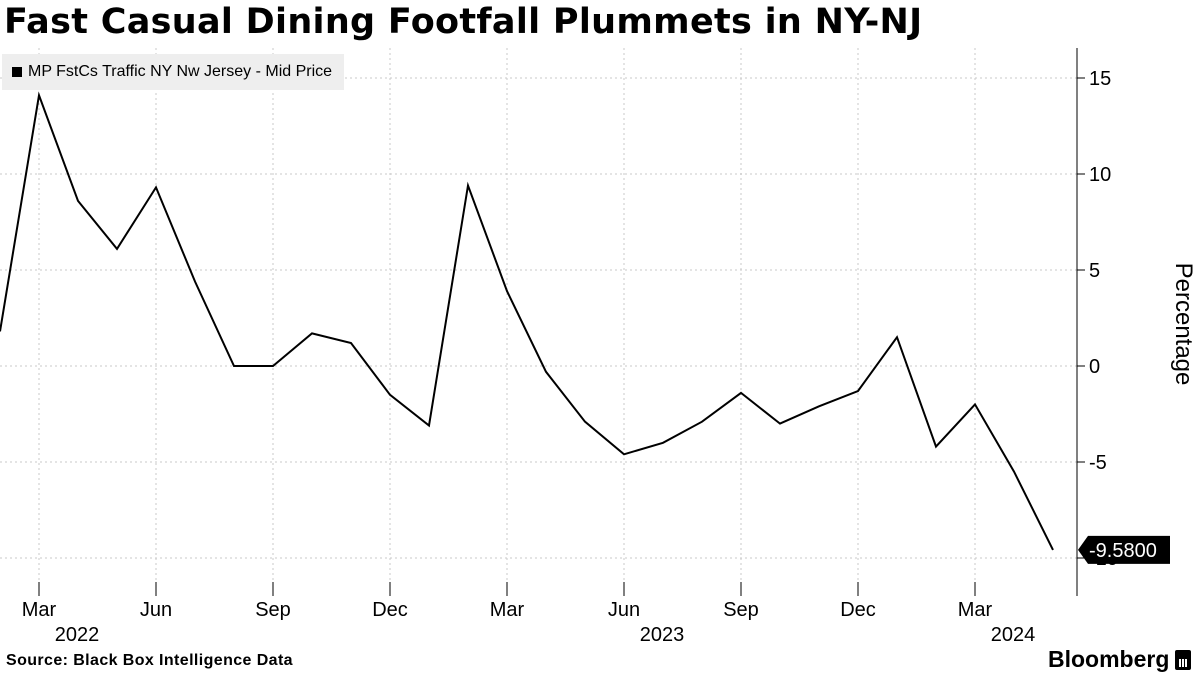 This screenshot has height=675, width=1200. What do you see at coordinates (1098, 463) in the screenshot?
I see `y-tick-label: -5` at bounding box center [1098, 463].